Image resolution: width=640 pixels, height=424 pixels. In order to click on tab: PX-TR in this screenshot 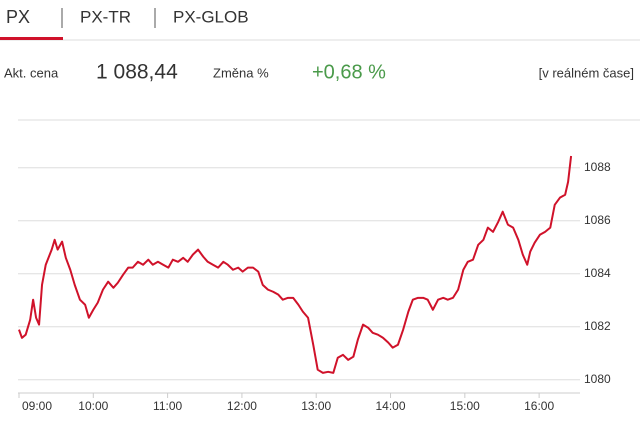, I will do `click(105, 16)`.